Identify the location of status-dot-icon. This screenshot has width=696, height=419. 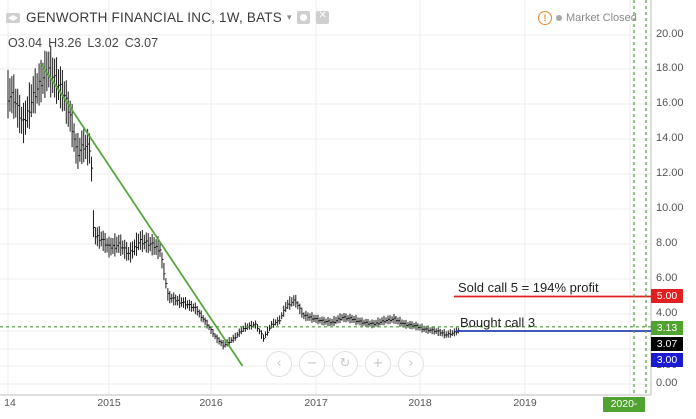
(559, 18).